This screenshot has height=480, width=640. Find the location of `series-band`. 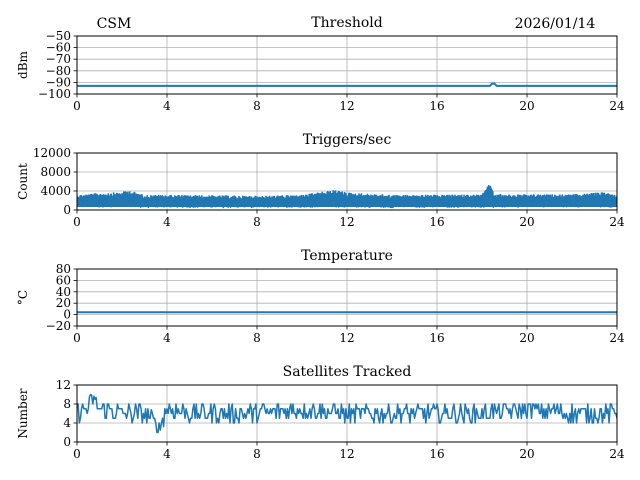

series-band is located at coordinates (347, 203).